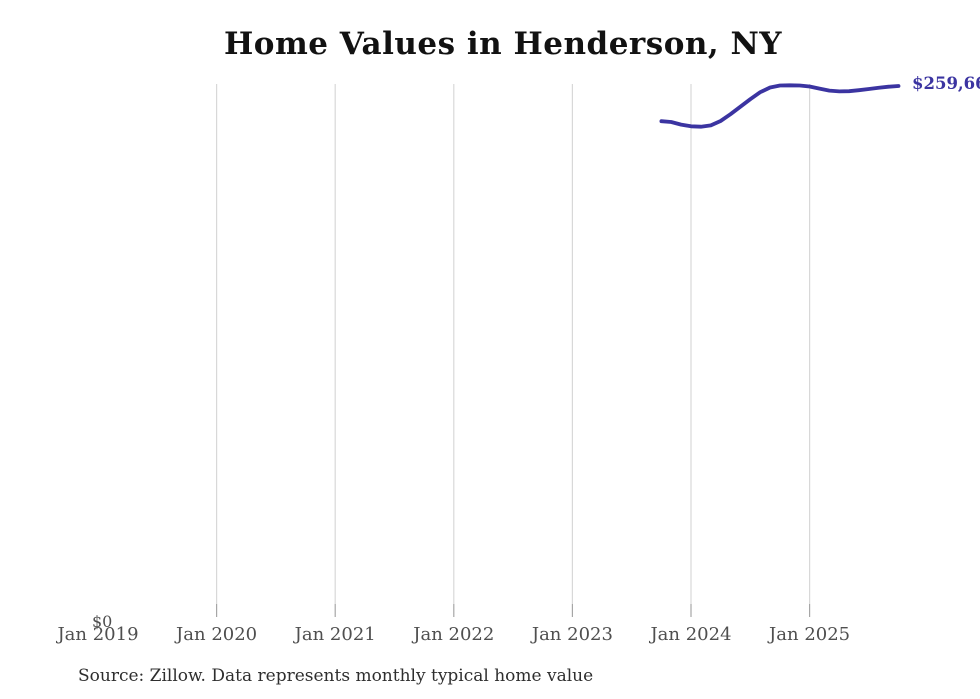 This screenshot has height=699, width=980. I want to click on x-axis-tick-label: Jan 2022, so click(454, 634).